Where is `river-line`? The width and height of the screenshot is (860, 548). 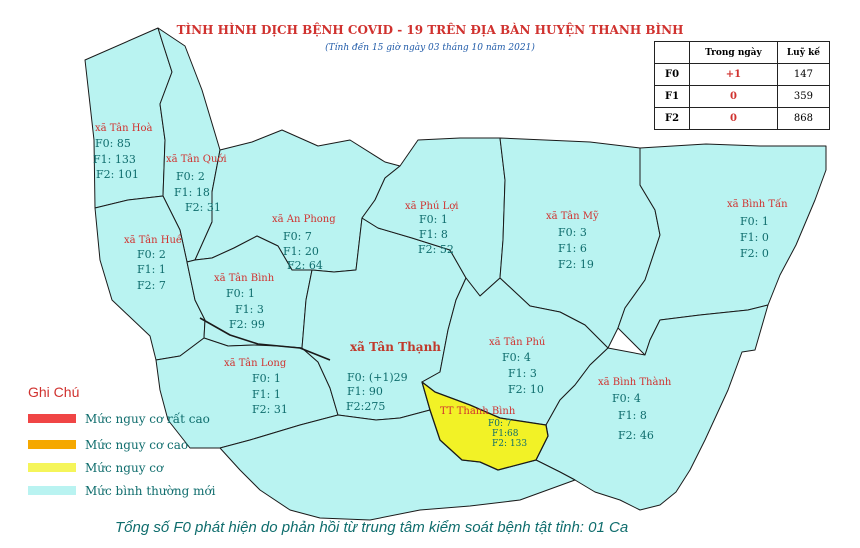
river-line is located at coordinates (265, 339).